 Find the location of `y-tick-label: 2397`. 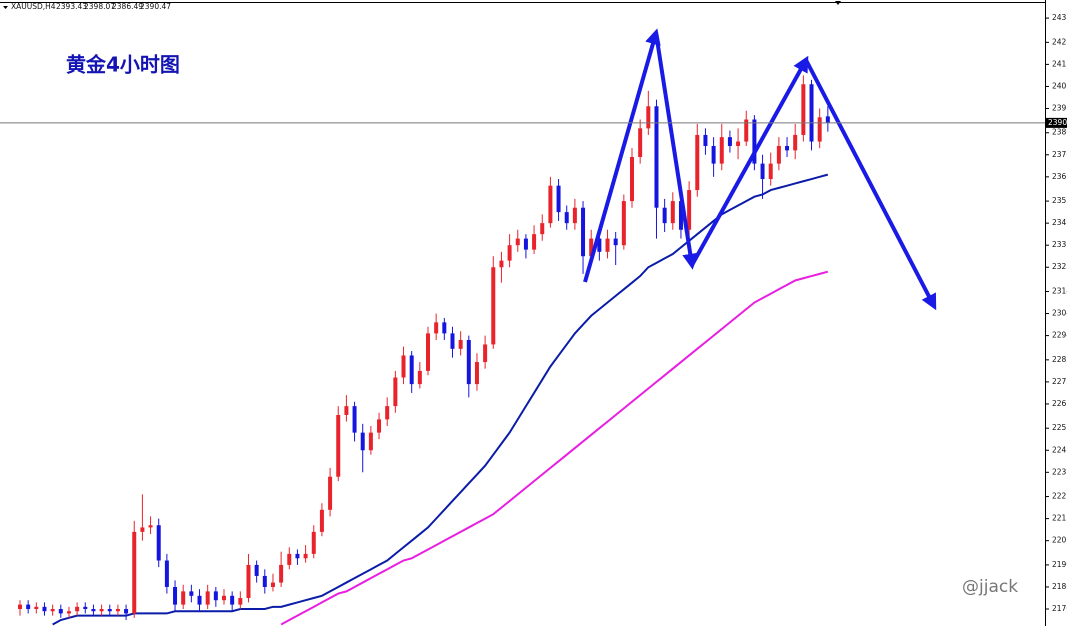

y-tick-label: 2397 is located at coordinates (1059, 107).